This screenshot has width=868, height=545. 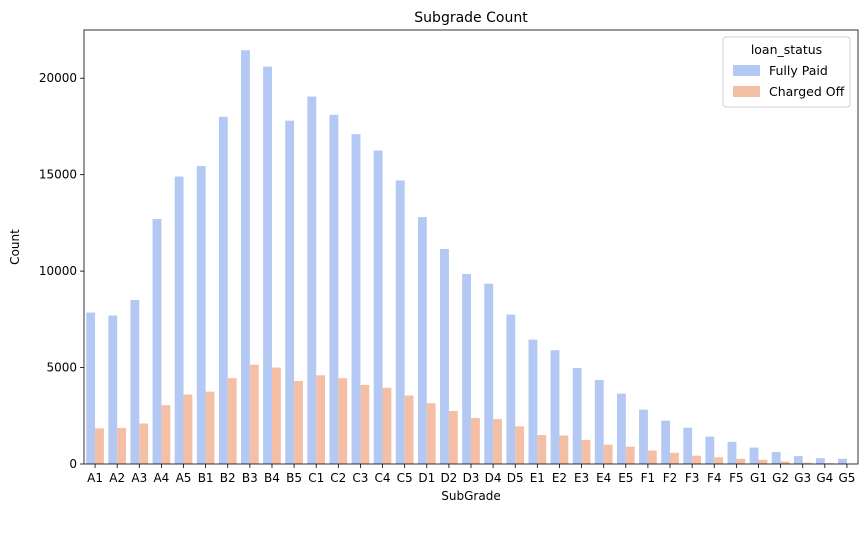 What do you see at coordinates (58, 271) in the screenshot?
I see `y-tick-label-10000: 10000` at bounding box center [58, 271].